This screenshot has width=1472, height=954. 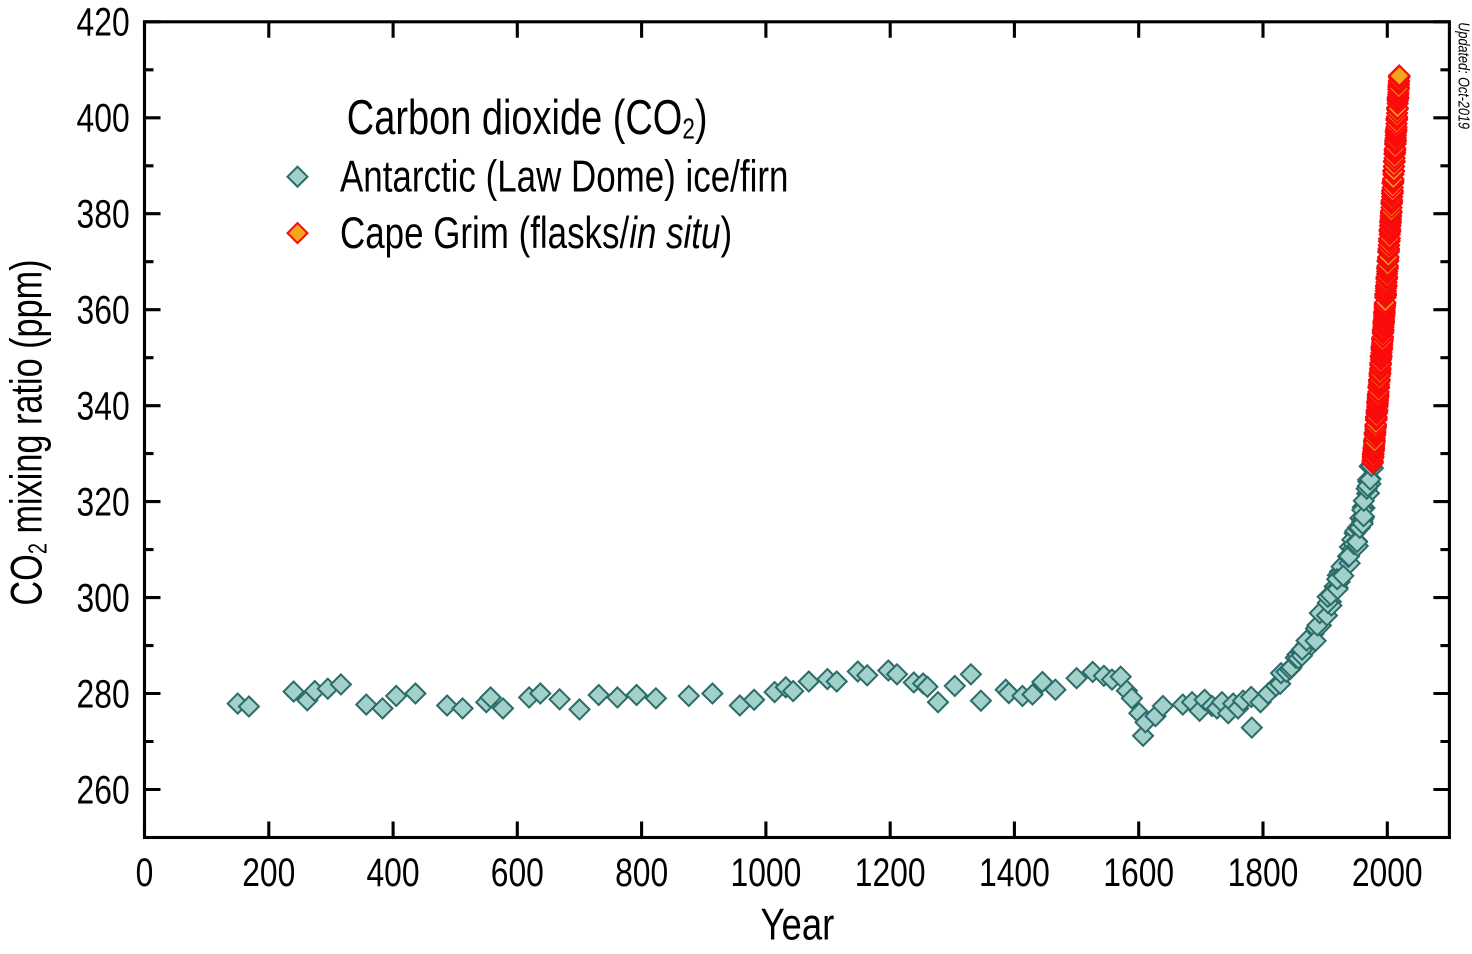 I want to click on svg-text: 800, so click(x=641, y=871).